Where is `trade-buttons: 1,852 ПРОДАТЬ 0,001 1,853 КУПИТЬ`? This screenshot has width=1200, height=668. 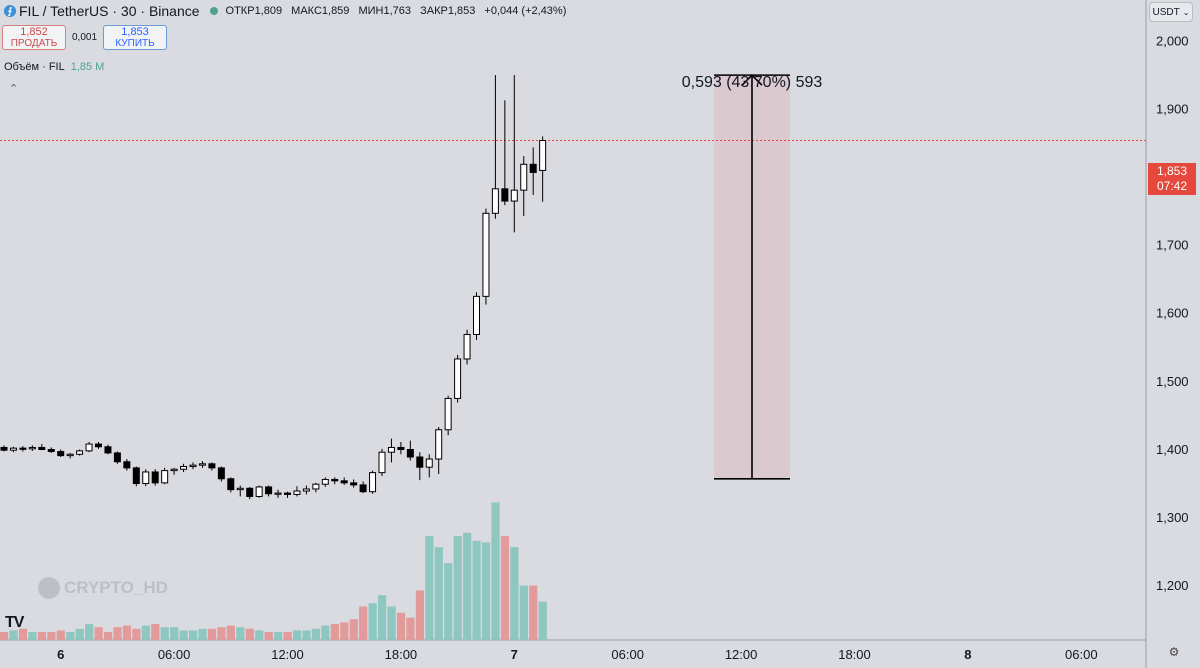 trade-buttons: 1,852 ПРОДАТЬ 0,001 1,853 КУПИТЬ is located at coordinates (85, 37).